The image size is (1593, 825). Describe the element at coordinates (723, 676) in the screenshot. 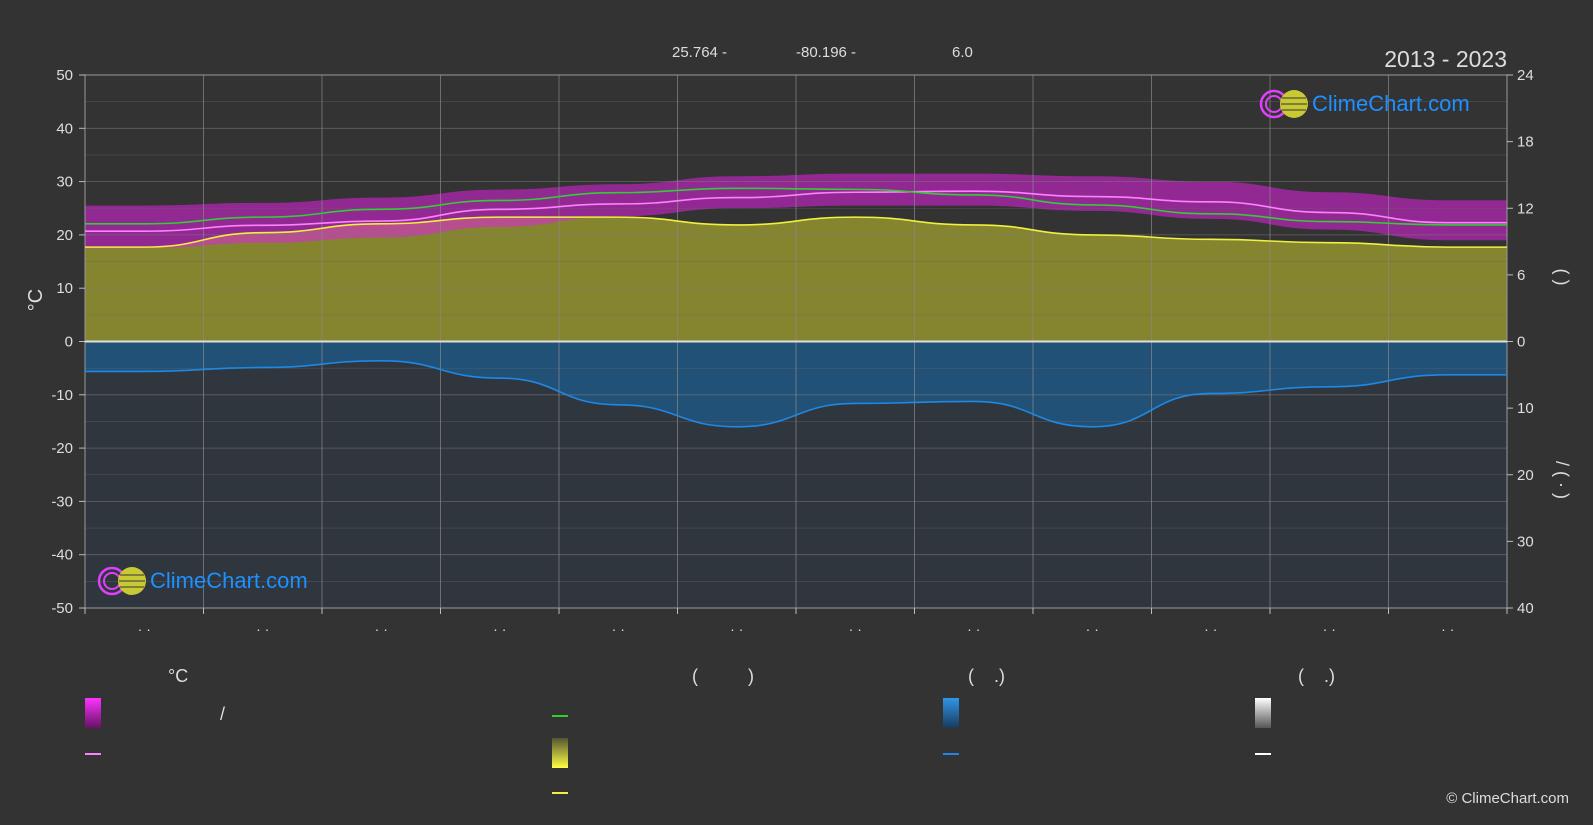

I see `legend-daylight-header: ( )` at that location.